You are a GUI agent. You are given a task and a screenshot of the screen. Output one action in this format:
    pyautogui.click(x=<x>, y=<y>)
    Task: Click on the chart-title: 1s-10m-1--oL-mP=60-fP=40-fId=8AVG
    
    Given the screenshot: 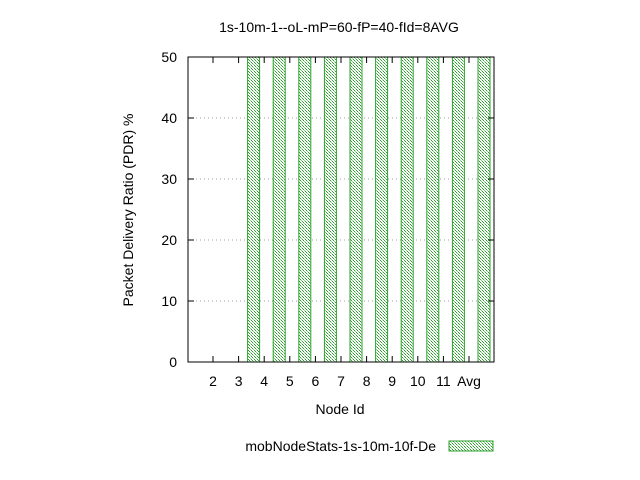 What is the action you would take?
    pyautogui.click(x=339, y=27)
    